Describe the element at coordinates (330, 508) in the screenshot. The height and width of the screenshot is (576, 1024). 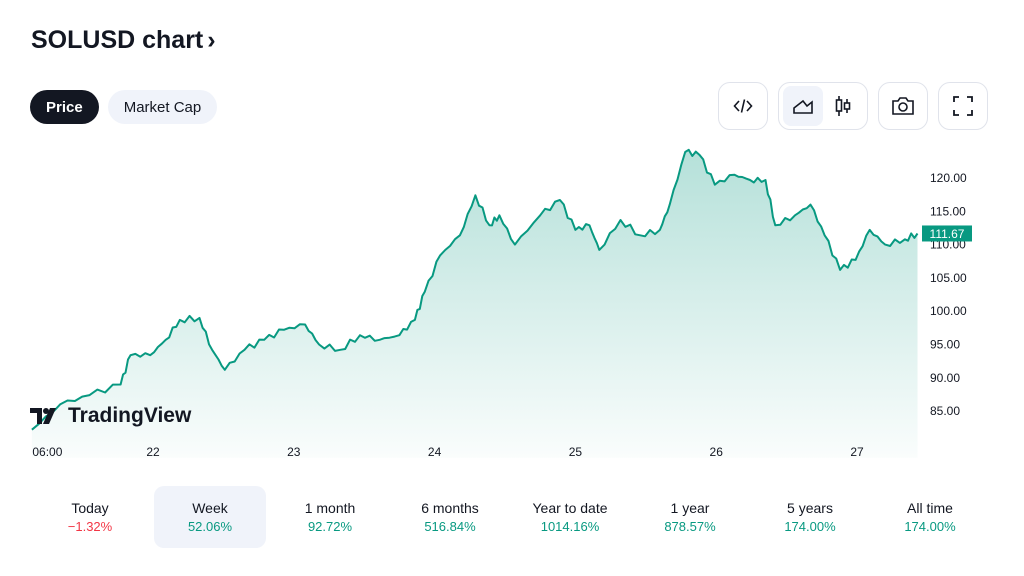
I see `period-label: 1 month` at that location.